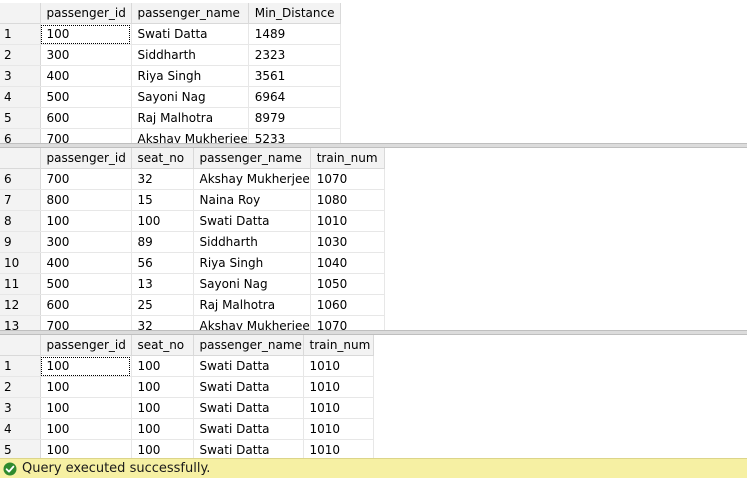 Image resolution: width=747 pixels, height=478 pixels. What do you see at coordinates (294, 34) in the screenshot?
I see `table-cell: 1489` at bounding box center [294, 34].